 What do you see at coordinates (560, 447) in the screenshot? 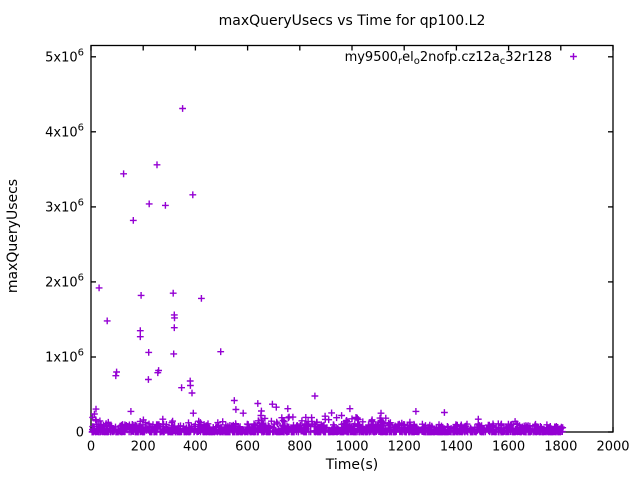
I see `x-tick-label: 1800` at bounding box center [560, 447].